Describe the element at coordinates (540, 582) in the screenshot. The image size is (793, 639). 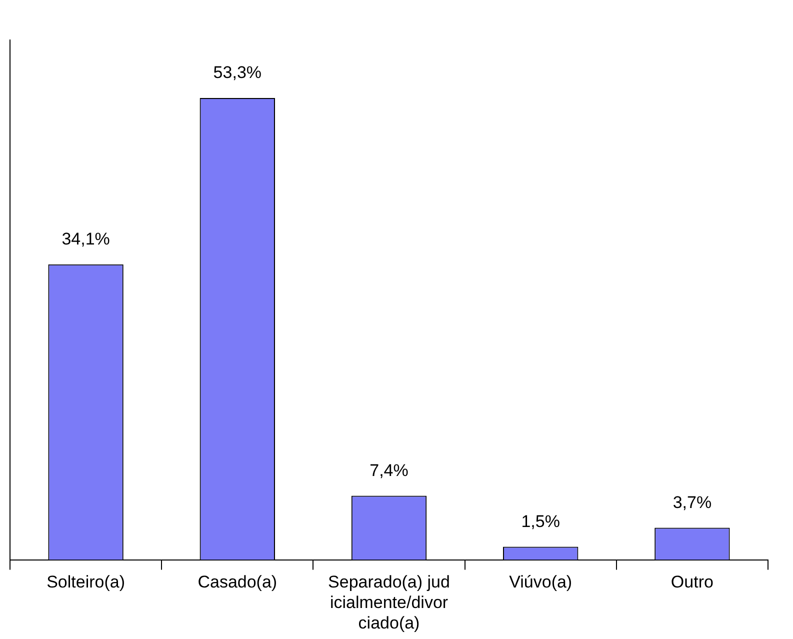
I see `x-tick-label: Viúvo(a)` at that location.